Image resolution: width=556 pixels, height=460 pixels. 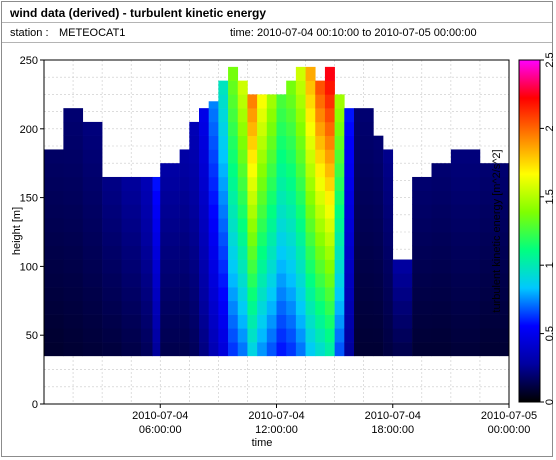 I want to click on colorbar, so click(x=529, y=231).